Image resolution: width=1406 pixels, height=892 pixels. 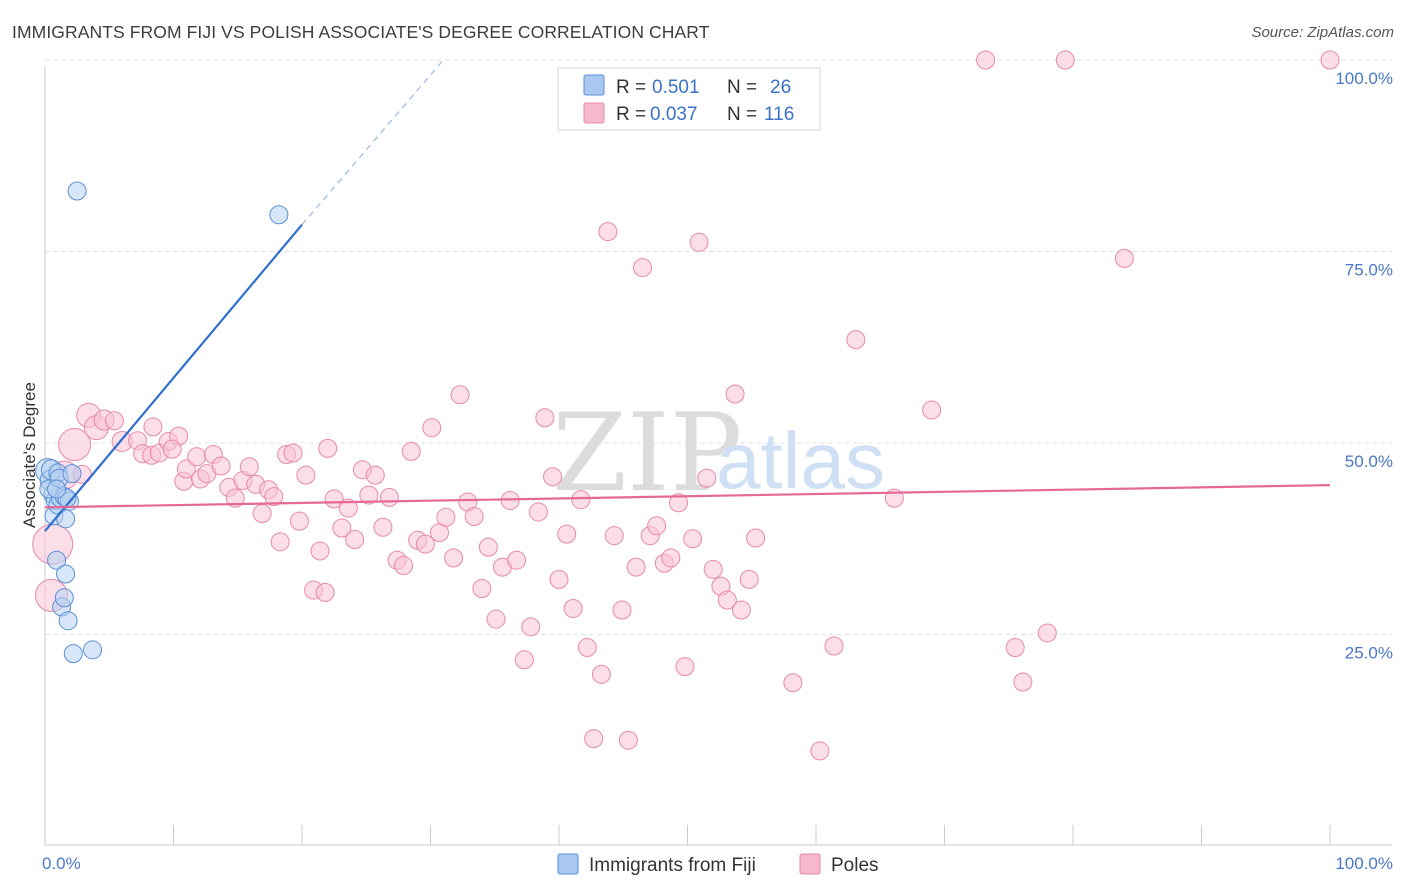 I want to click on legend-r-value-poles: 0.037, so click(x=674, y=114).